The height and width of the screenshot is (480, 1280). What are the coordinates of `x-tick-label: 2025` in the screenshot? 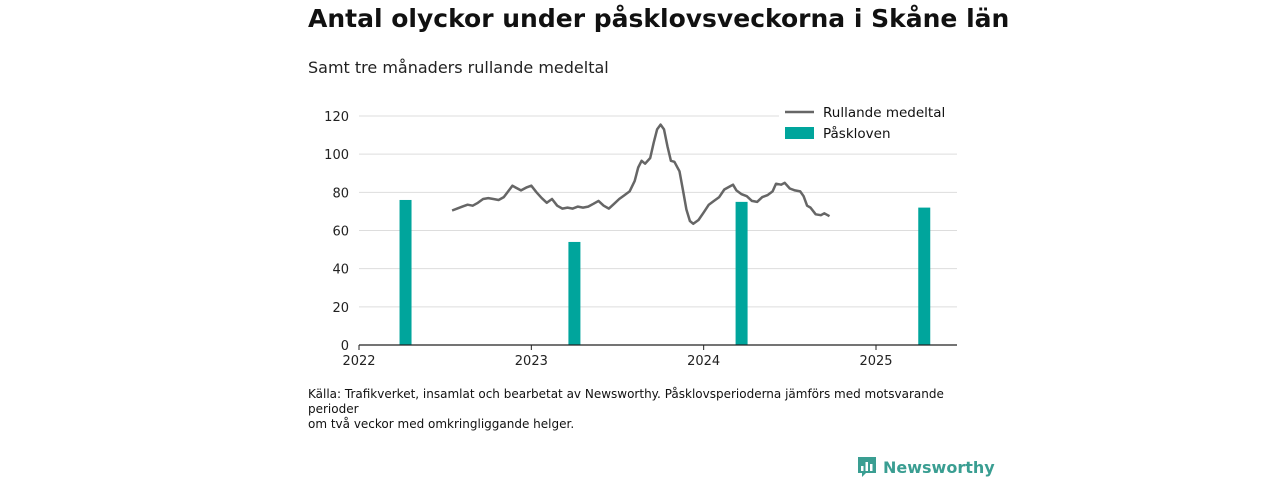 It's located at (875, 361).